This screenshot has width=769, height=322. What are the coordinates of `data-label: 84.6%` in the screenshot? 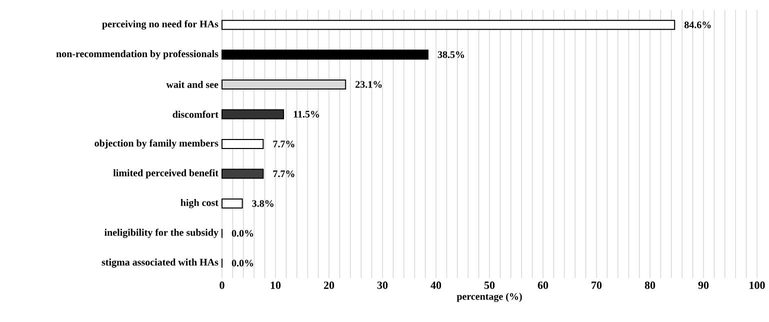 It's located at (697, 25).